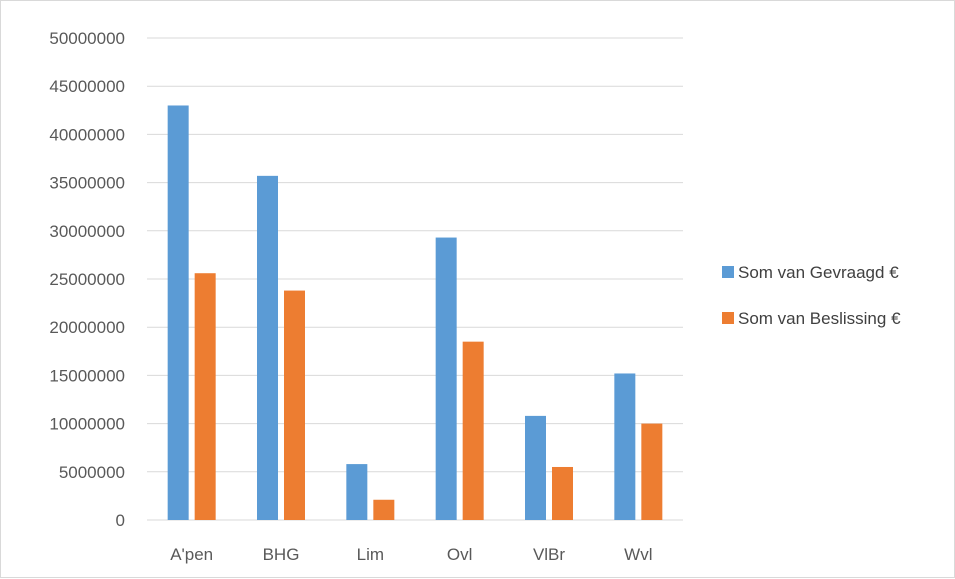 The width and height of the screenshot is (955, 579). Describe the element at coordinates (87, 86) in the screenshot. I see `y-tick-label: 45000000` at that location.